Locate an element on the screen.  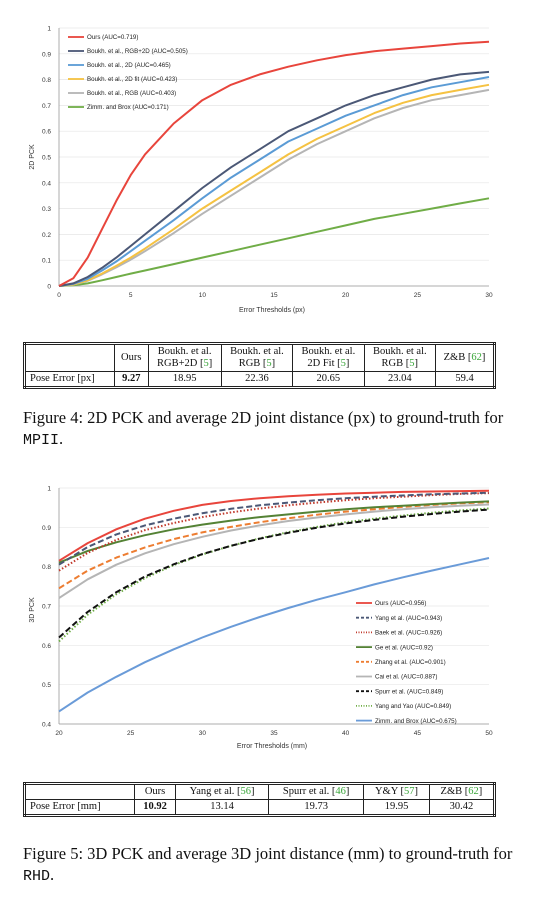
legend-label: Boukh. et al., RGB+2D (AUC=0.505) is located at coordinates (137, 51).